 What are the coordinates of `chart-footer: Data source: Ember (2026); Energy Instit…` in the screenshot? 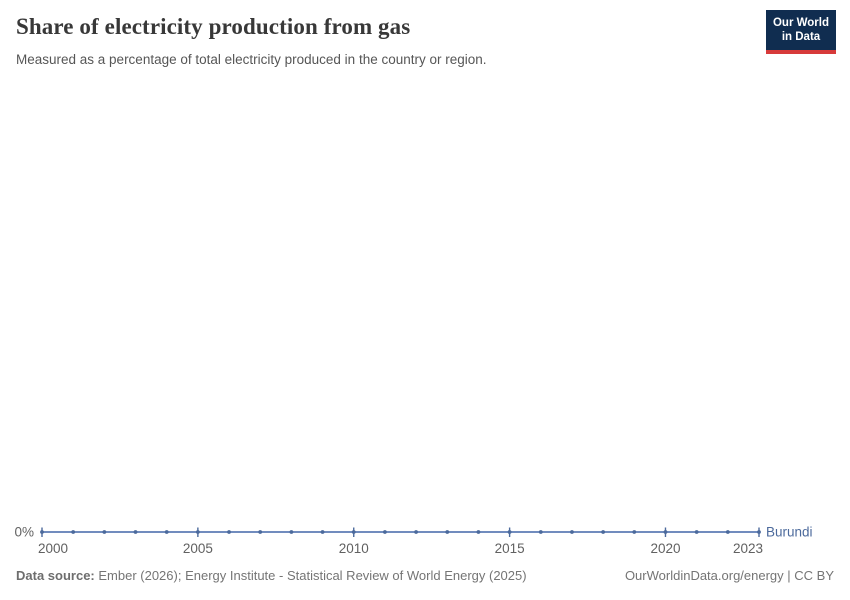 It's located at (425, 575).